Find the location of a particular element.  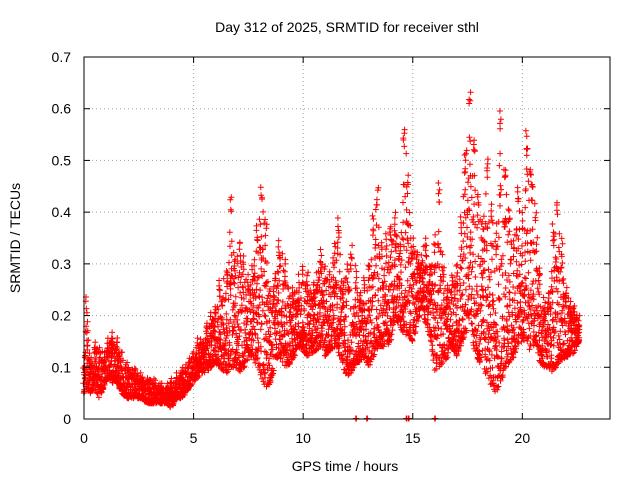

y-tick-label: 0.7 is located at coordinates (62, 57).